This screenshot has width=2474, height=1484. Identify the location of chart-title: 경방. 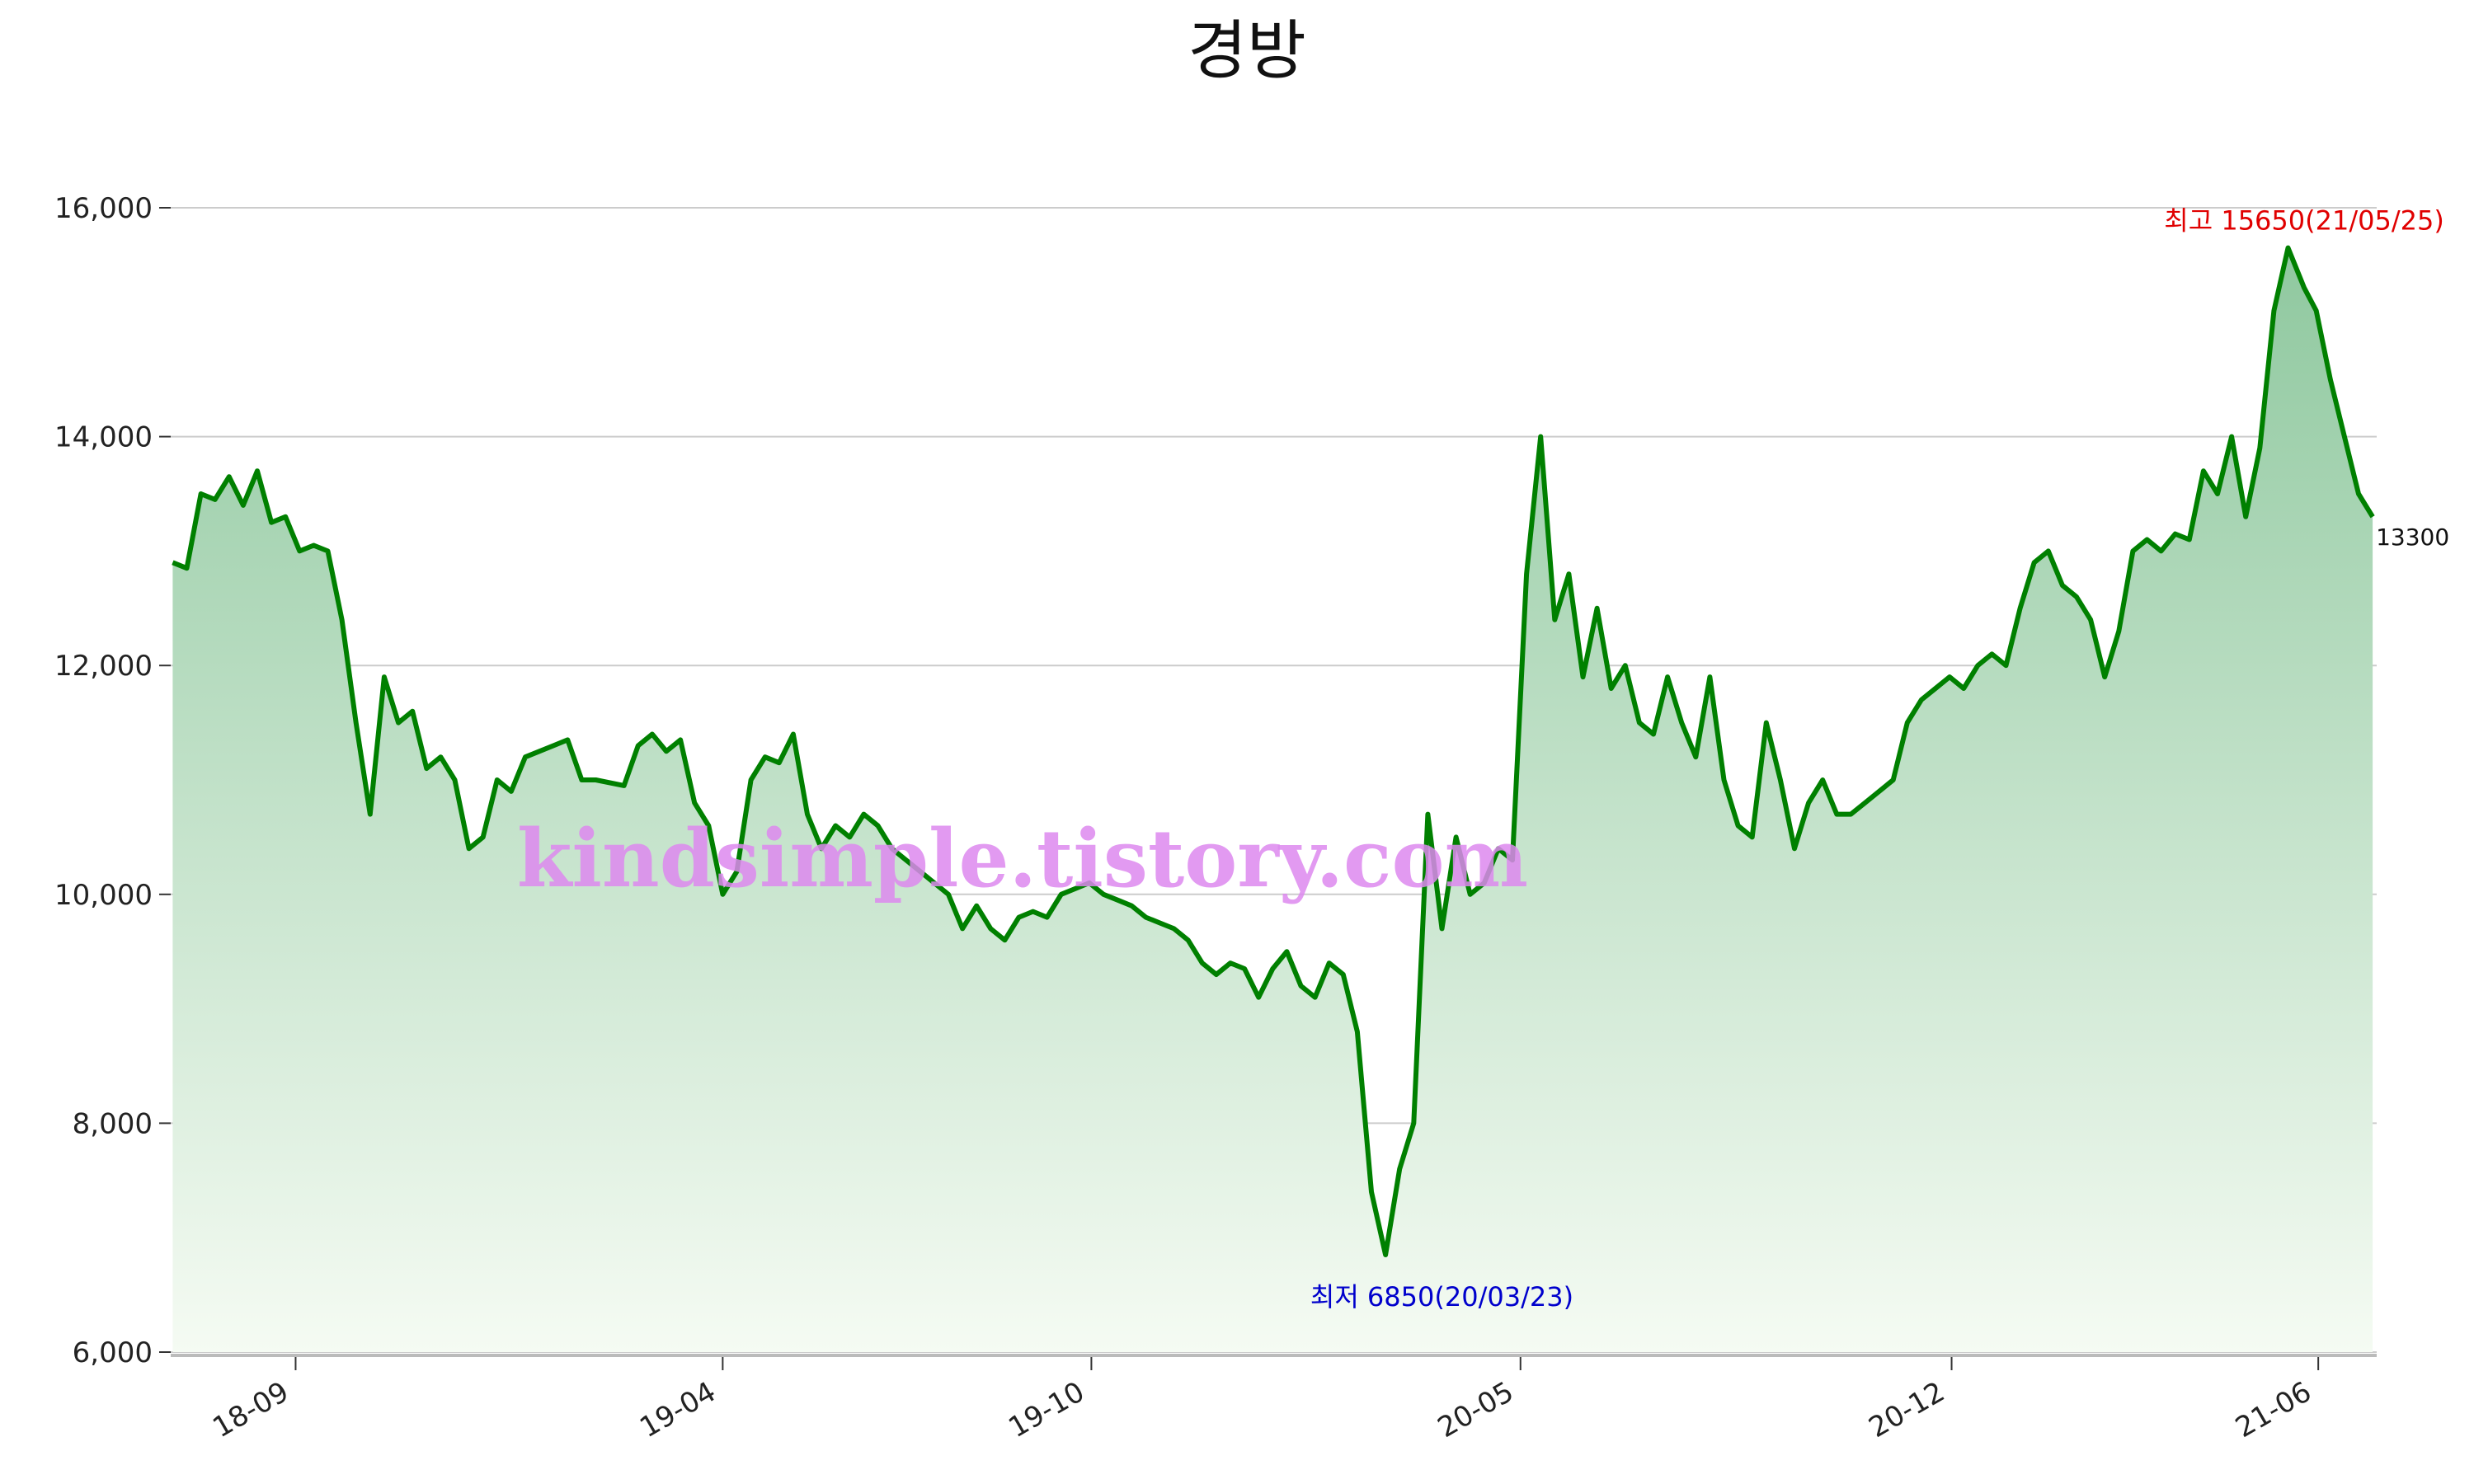
(1247, 51).